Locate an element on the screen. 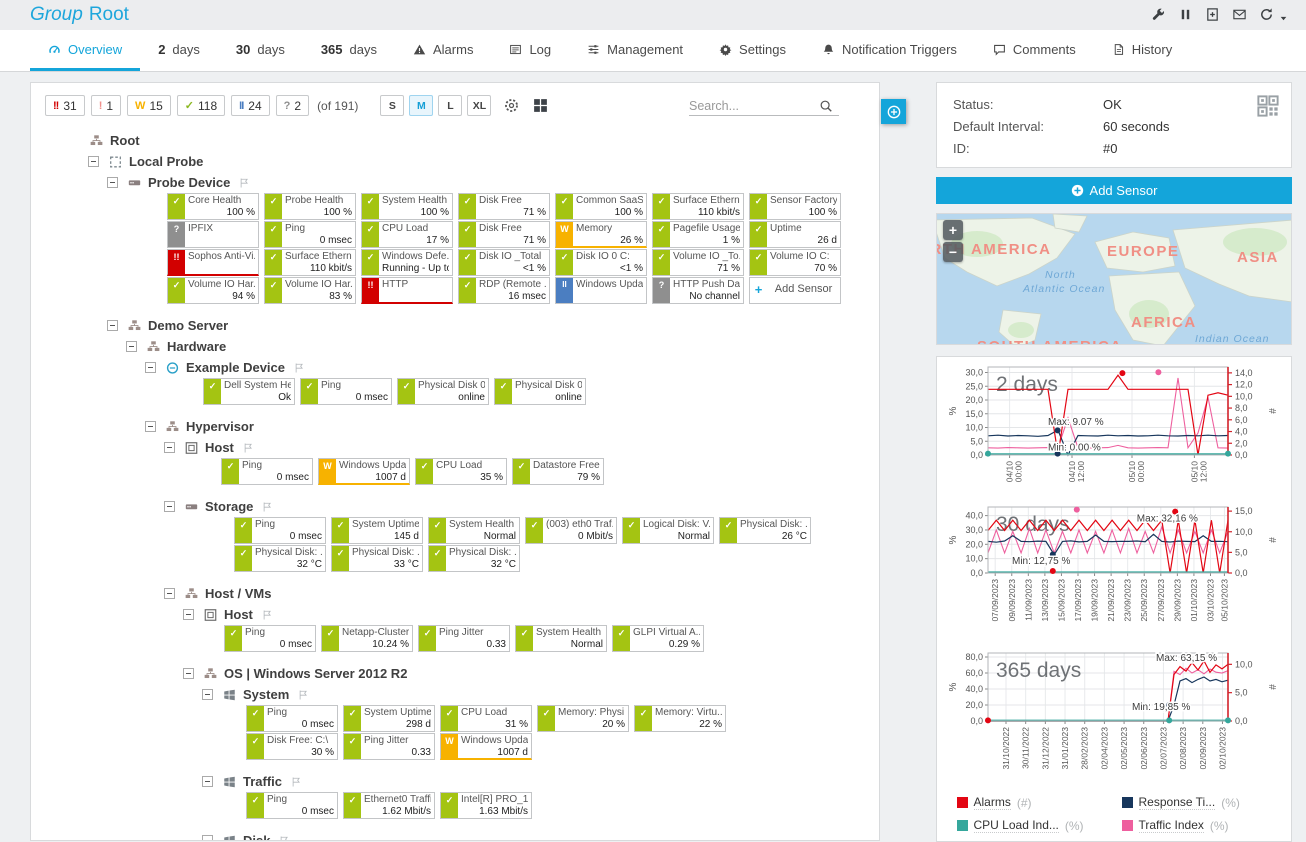 Image resolution: width=1306 pixels, height=842 pixels. tile-size-m: M is located at coordinates (421, 105).